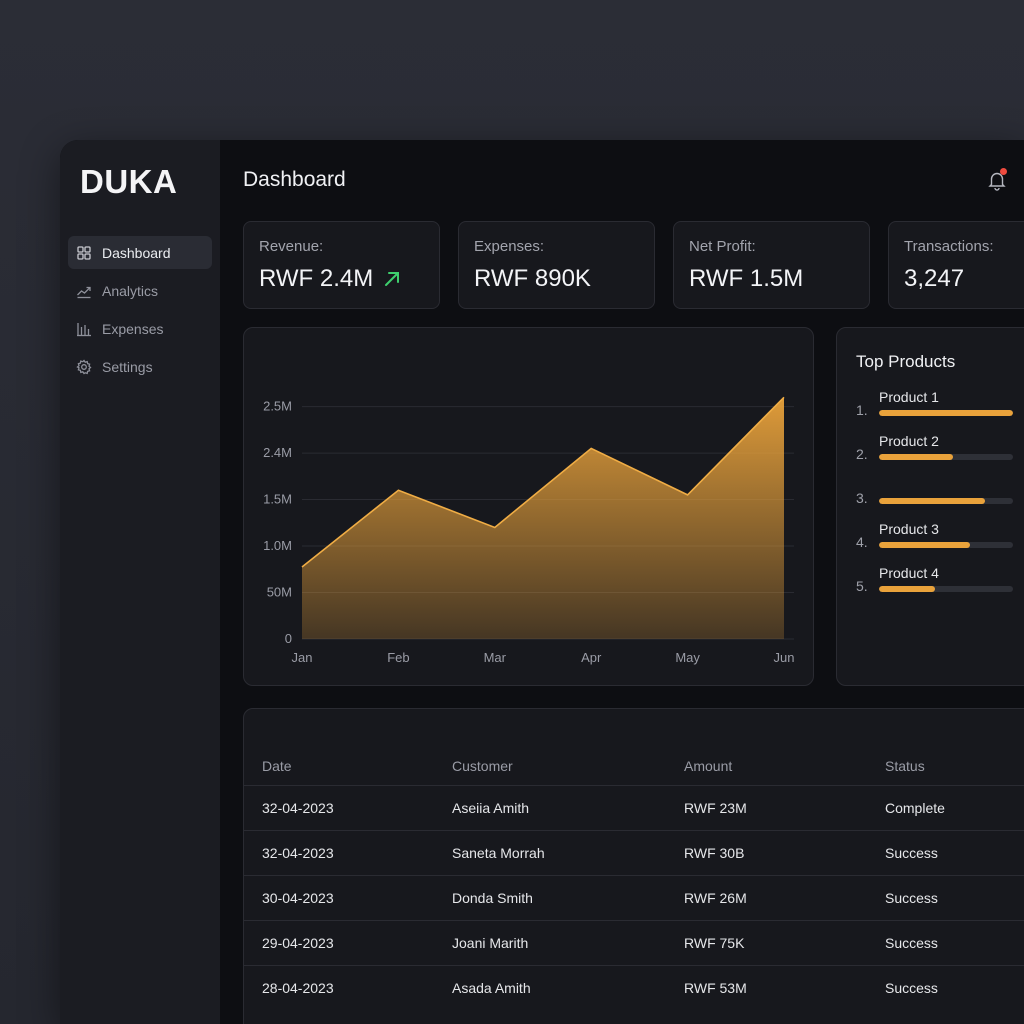  I want to click on y-tick-label: 1.0M, so click(277, 545).